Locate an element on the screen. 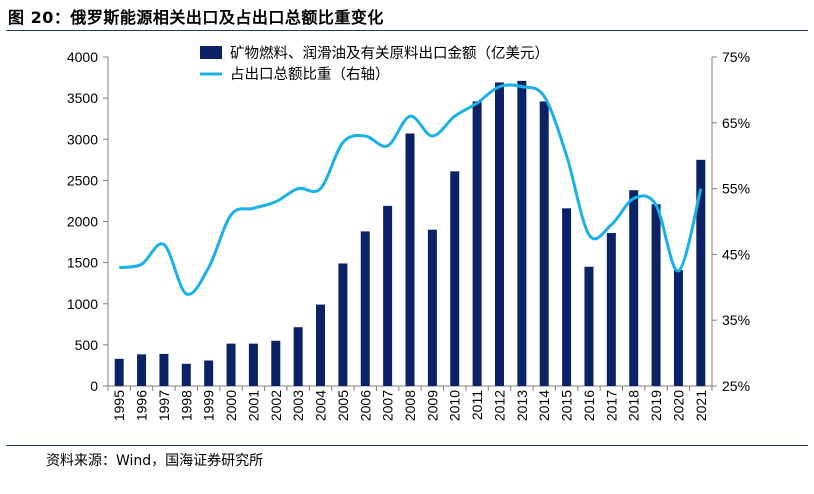 Image resolution: width=814 pixels, height=494 pixels. x-tick-label: 2000 is located at coordinates (231, 405).